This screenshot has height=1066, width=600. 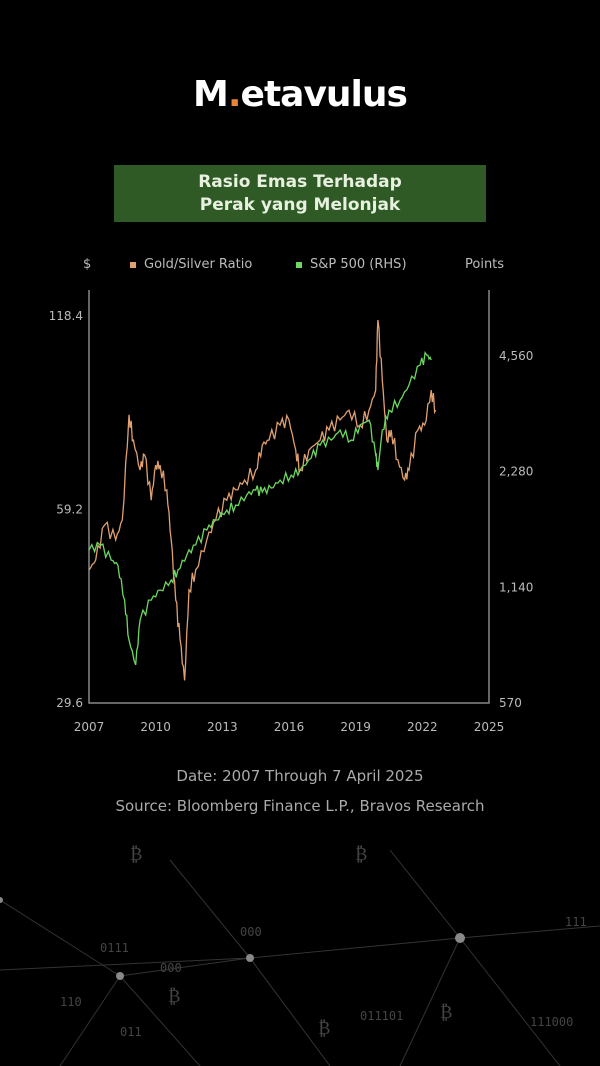 I want to click on x-tick-label: 2007, so click(x=89, y=727).